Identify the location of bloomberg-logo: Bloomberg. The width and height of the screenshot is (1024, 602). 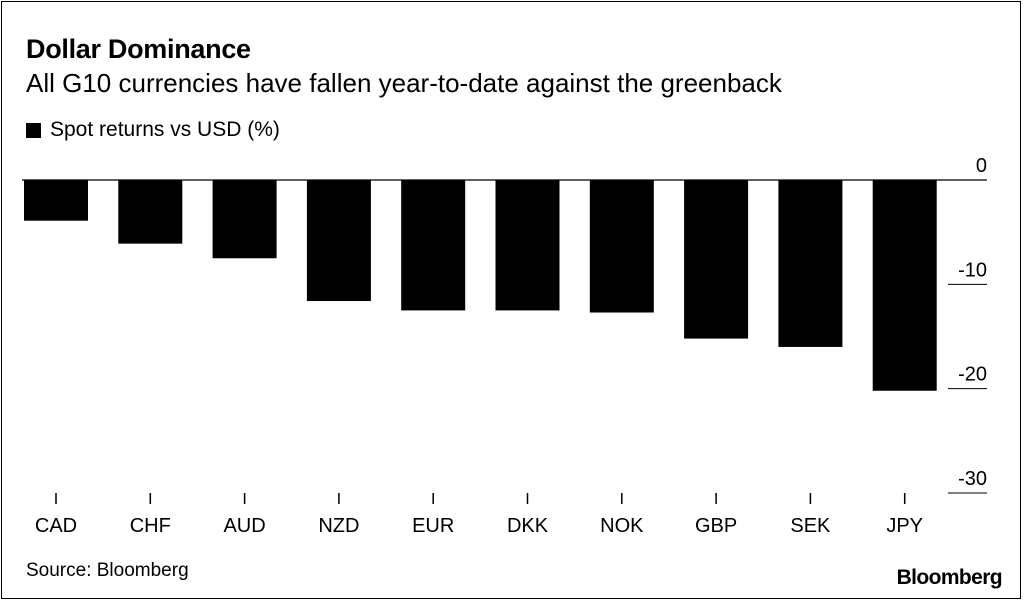
(949, 577).